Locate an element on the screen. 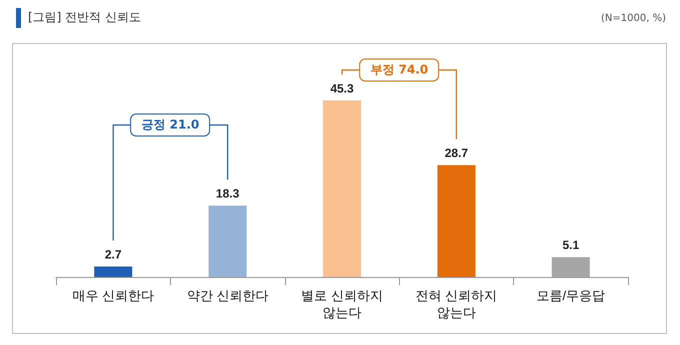 This screenshot has height=345, width=680. data-label: 2.7 is located at coordinates (113, 254).